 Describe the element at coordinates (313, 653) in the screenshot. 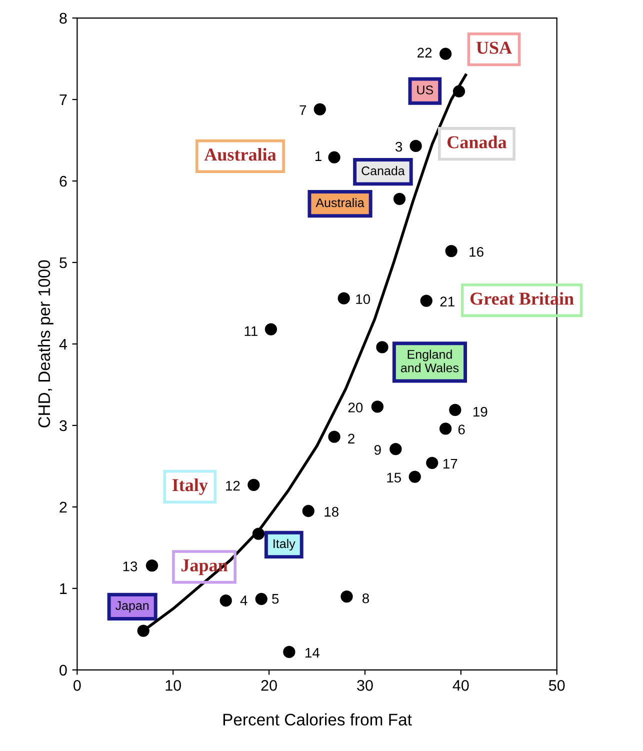

I see `annotation: 14` at that location.